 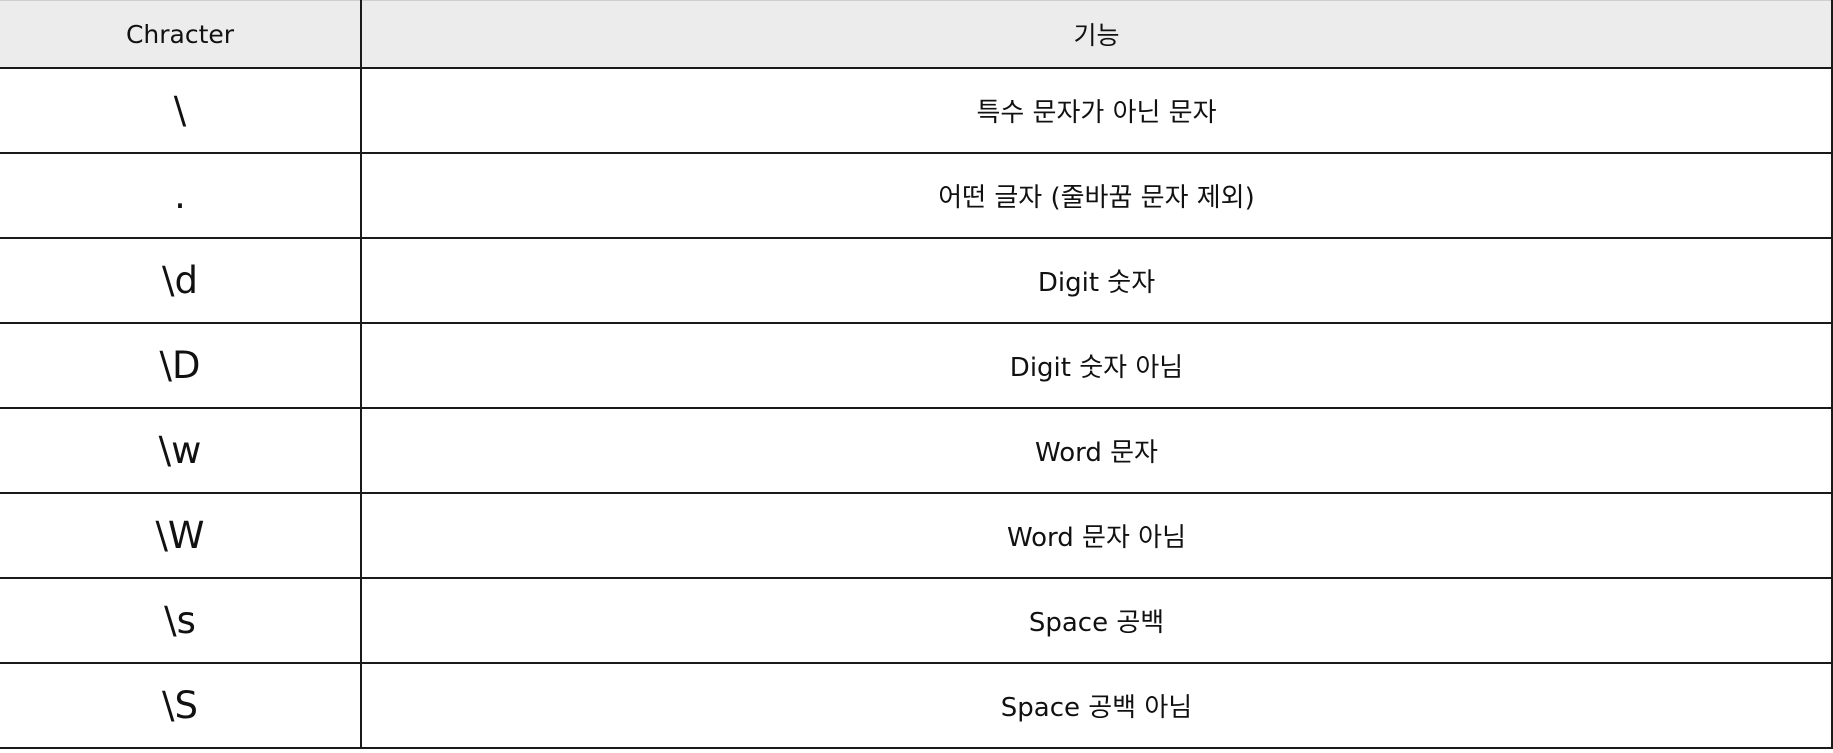 I want to click on function-cell: Space 공백, so click(x=1096, y=620).